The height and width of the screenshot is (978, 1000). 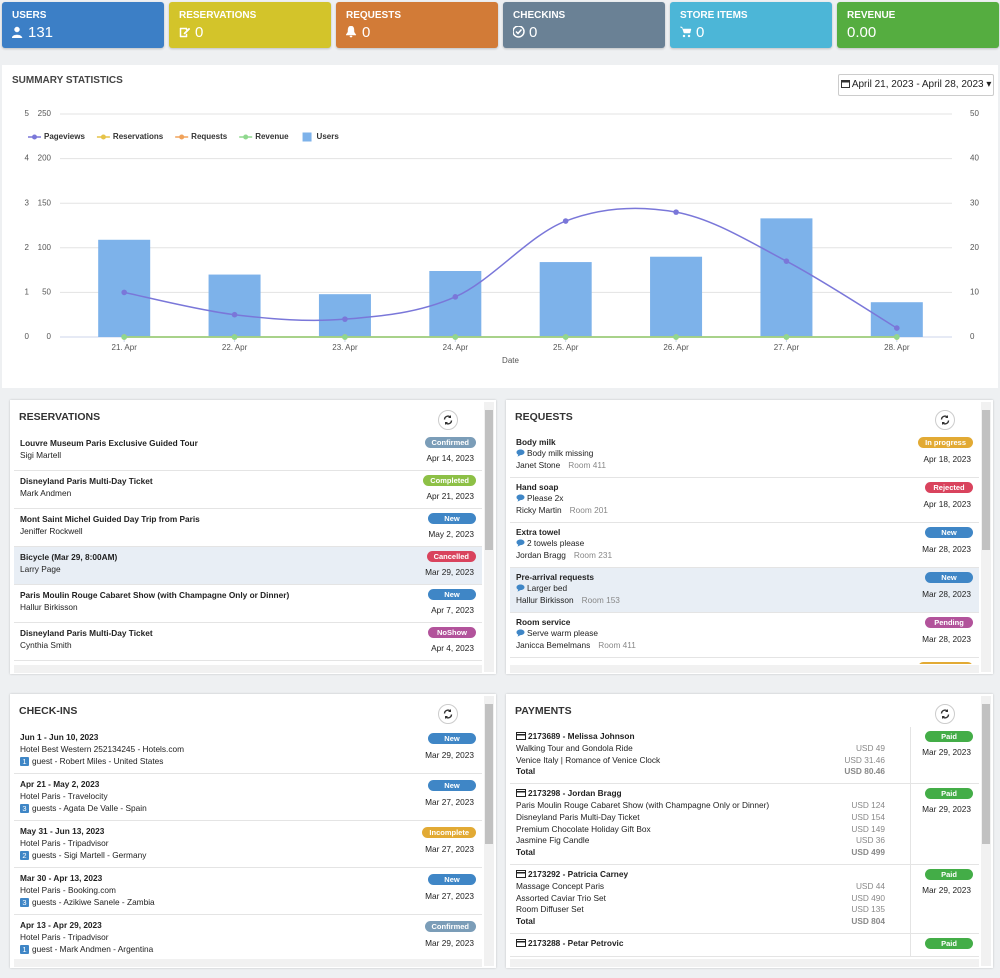 I want to click on status-badge: Pending, so click(x=949, y=622).